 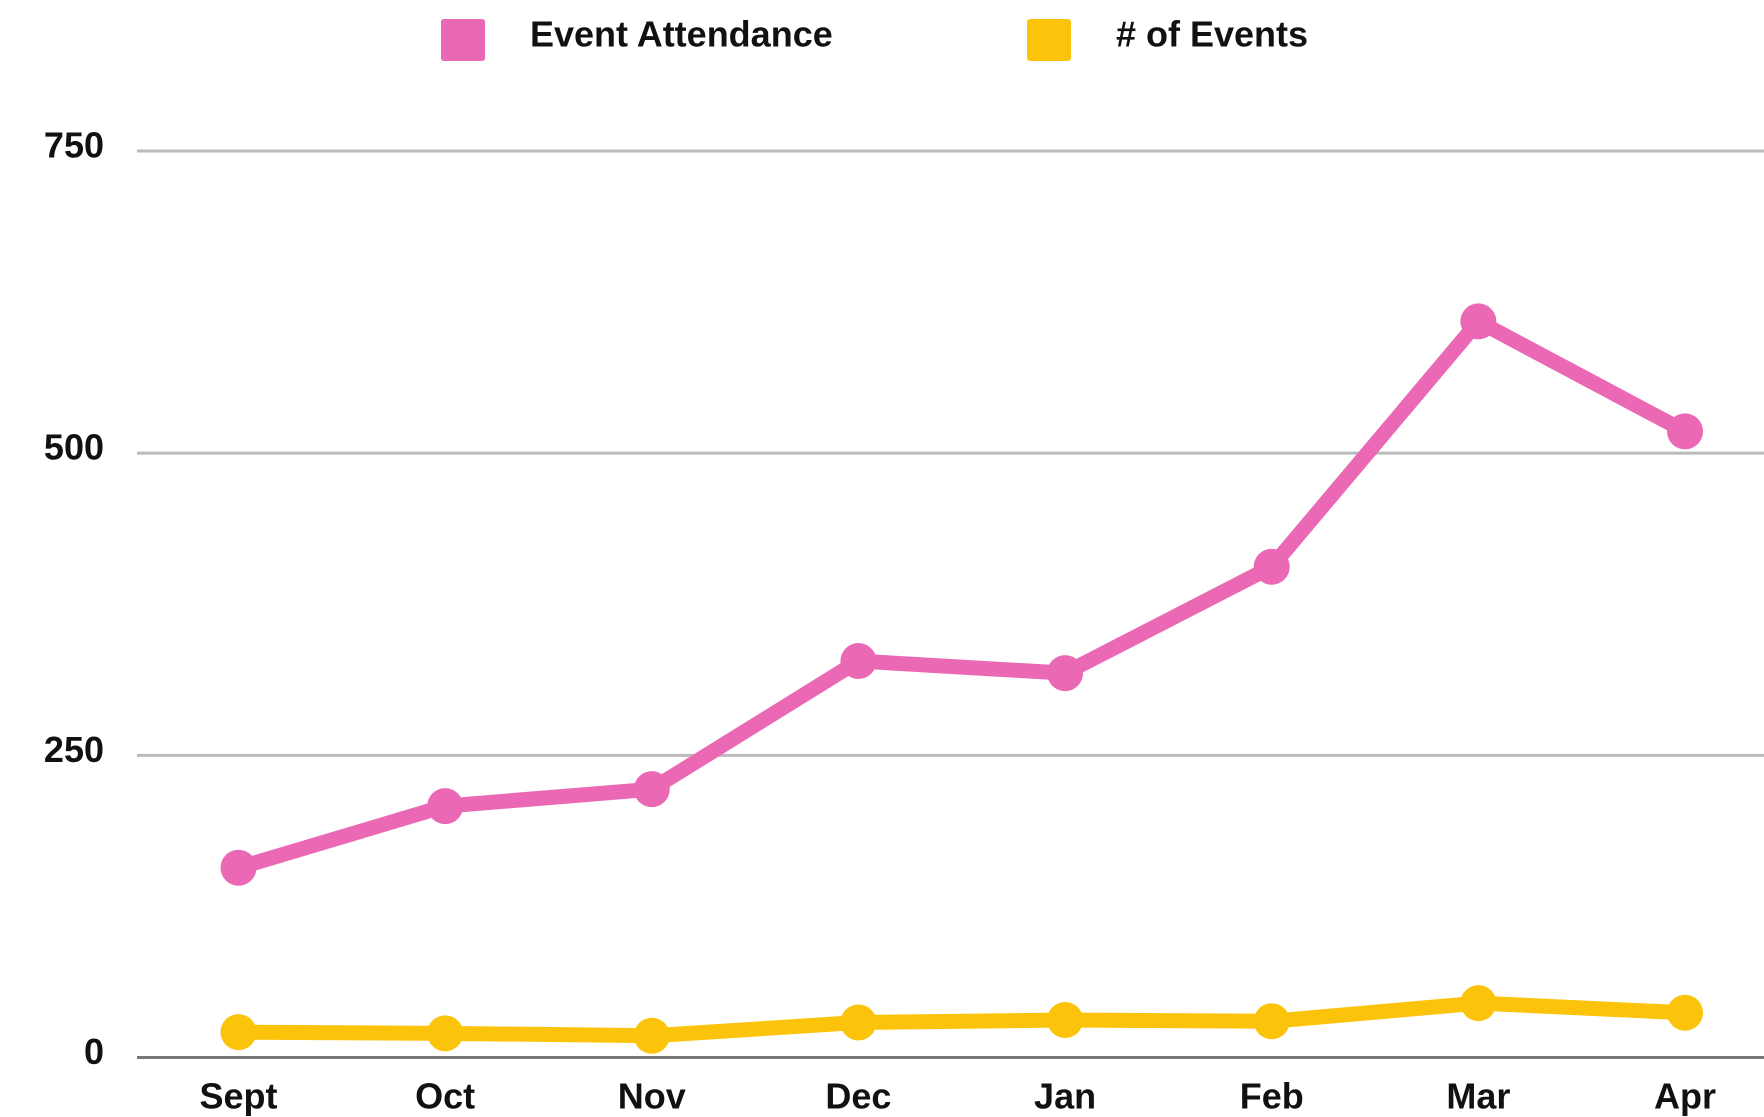 What do you see at coordinates (1065, 1096) in the screenshot?
I see `x-tick-label: Jan` at bounding box center [1065, 1096].